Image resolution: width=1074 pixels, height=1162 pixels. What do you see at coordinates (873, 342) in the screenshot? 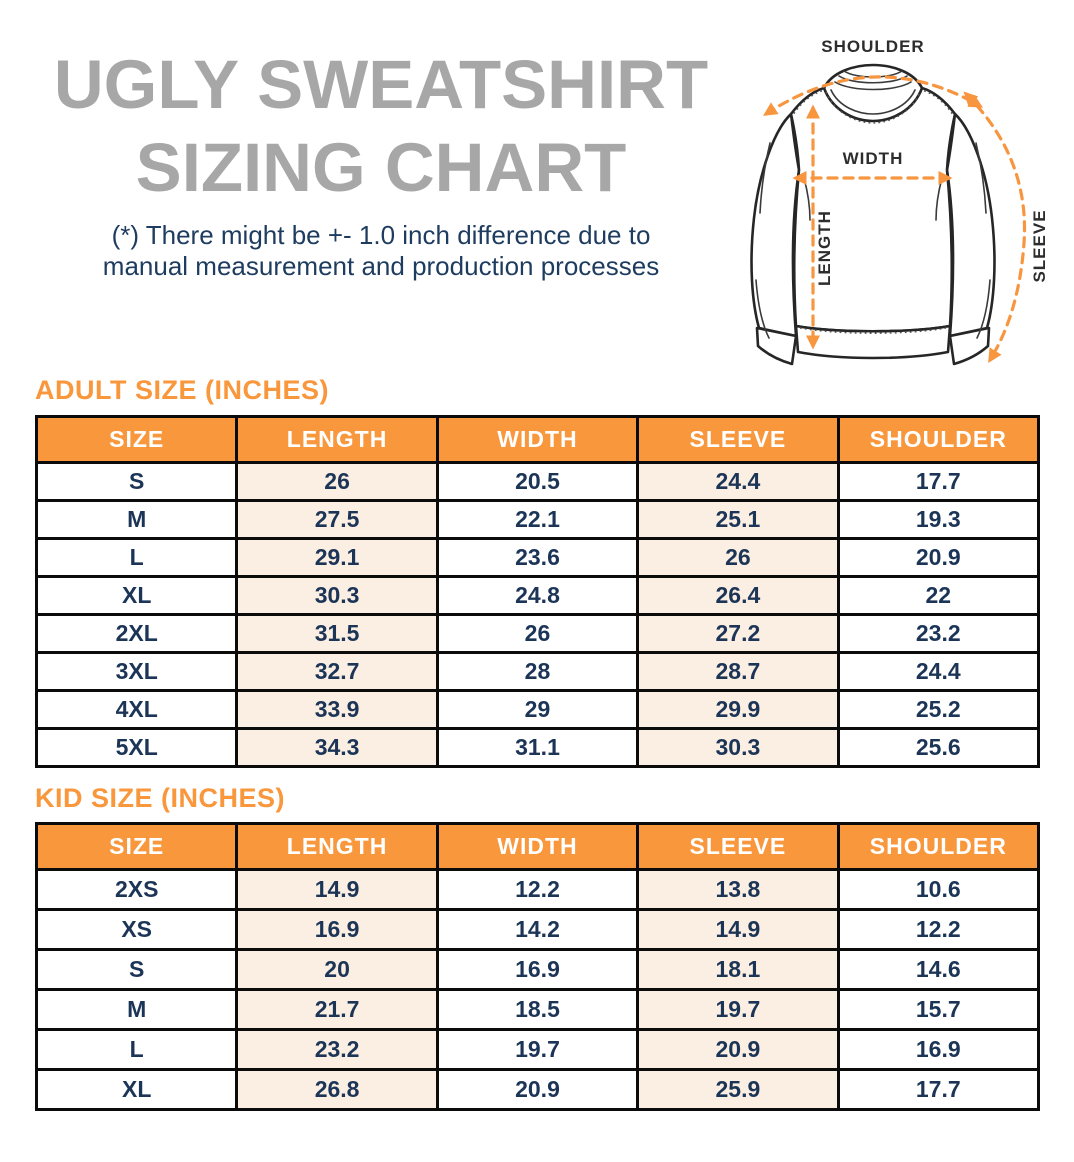
I see `hem-band` at bounding box center [873, 342].